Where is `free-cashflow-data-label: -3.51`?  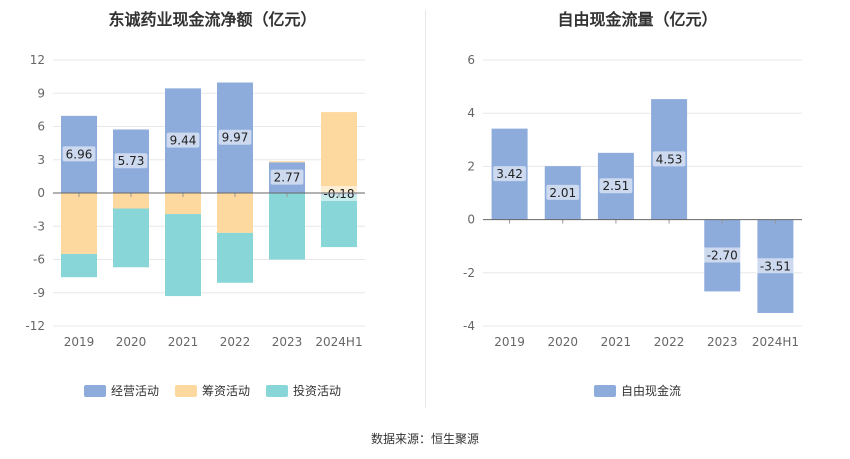
free-cashflow-data-label: -3.51 is located at coordinates (775, 266).